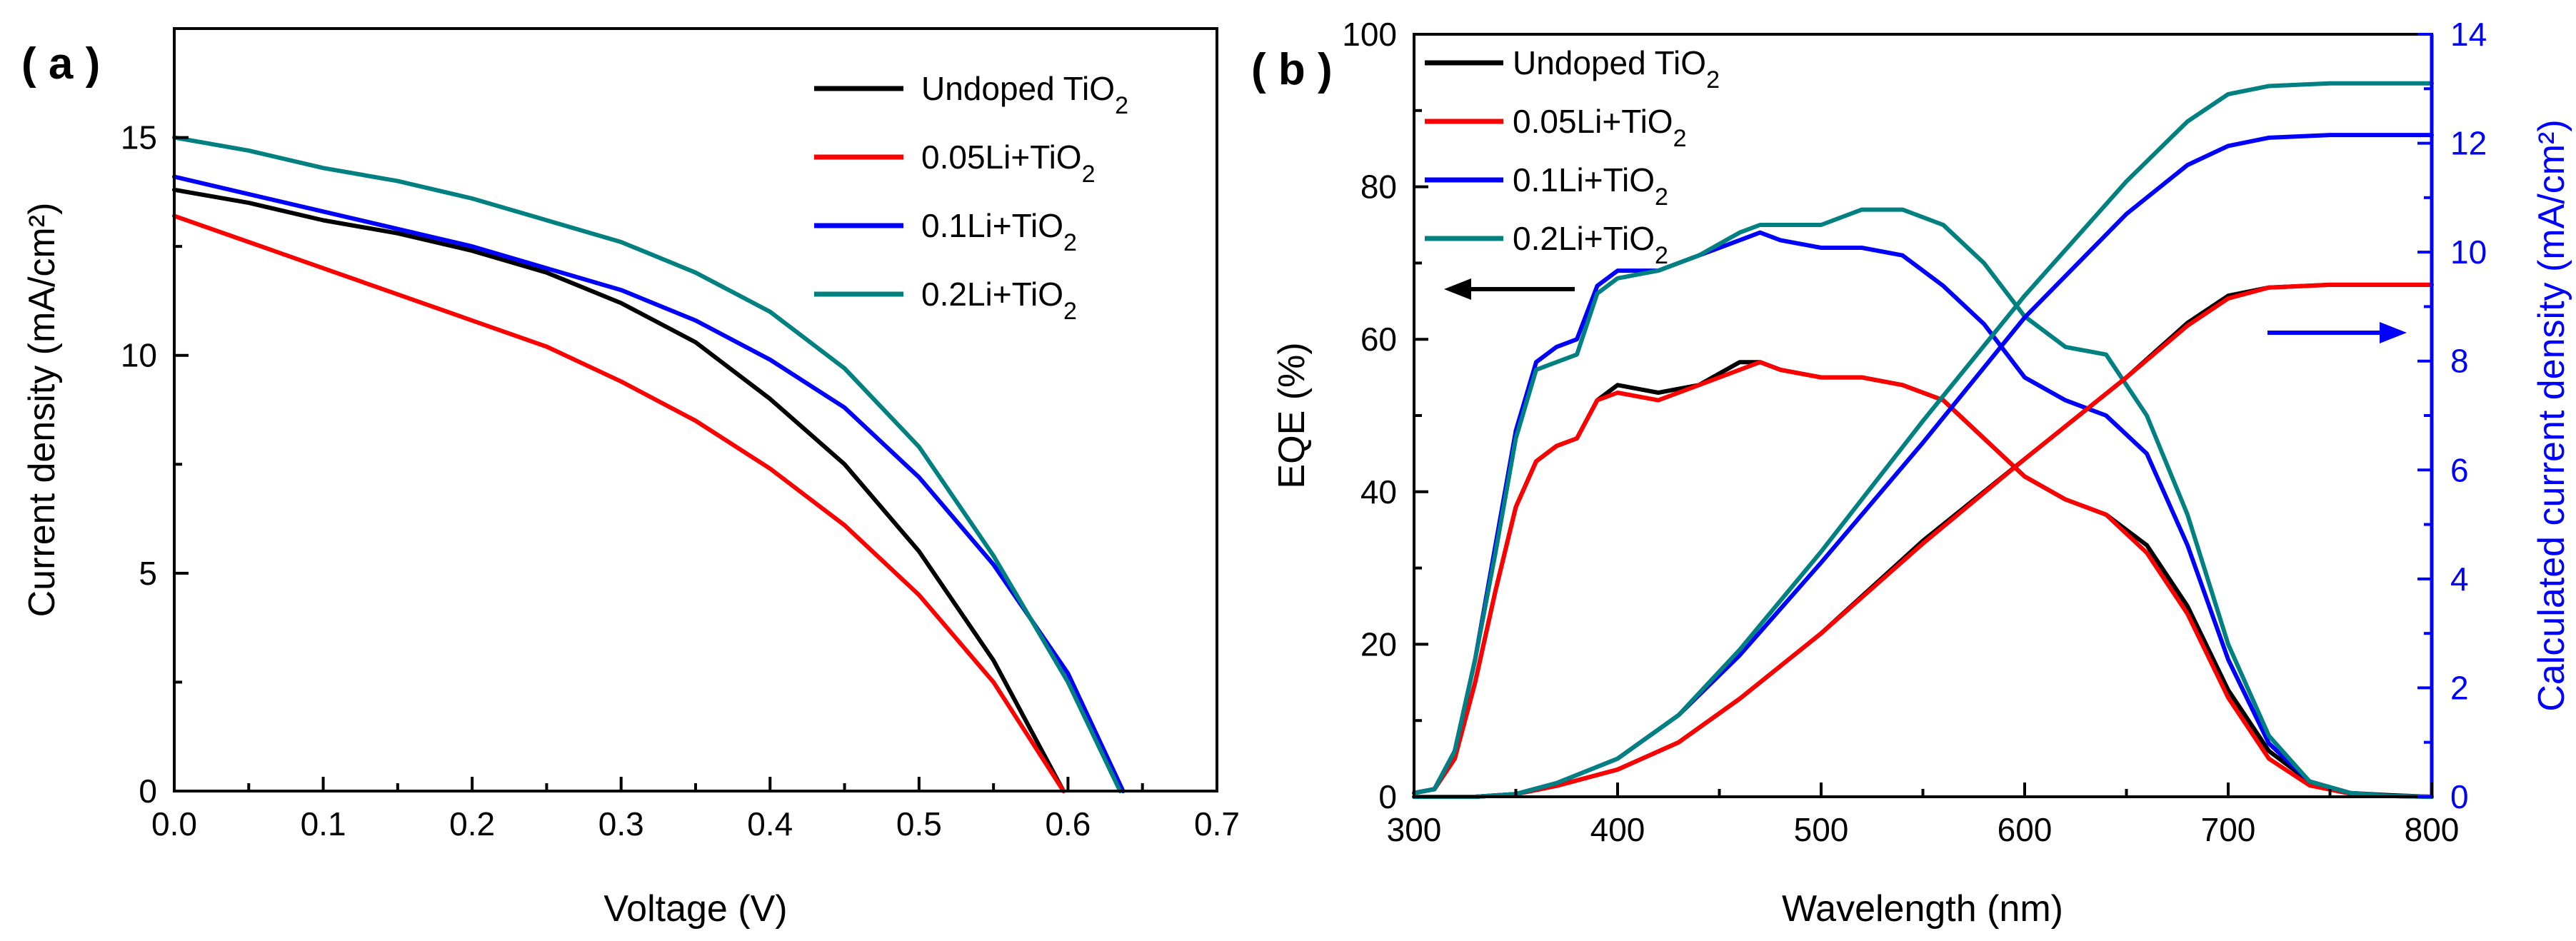 Image resolution: width=2576 pixels, height=941 pixels. I want to click on b-y-tick-label: 100, so click(1369, 34).